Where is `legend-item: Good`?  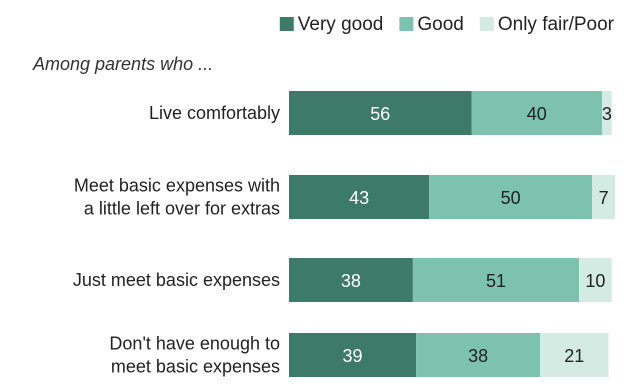
legend-item: Good is located at coordinates (431, 24).